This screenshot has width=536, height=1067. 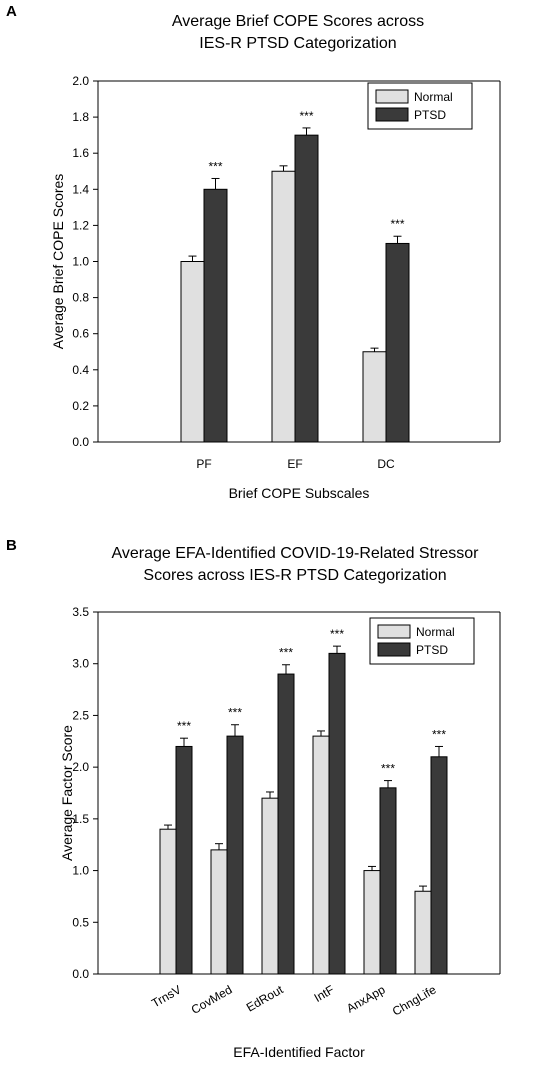 I want to click on y-tick-label: 1.4, so click(x=80, y=189).